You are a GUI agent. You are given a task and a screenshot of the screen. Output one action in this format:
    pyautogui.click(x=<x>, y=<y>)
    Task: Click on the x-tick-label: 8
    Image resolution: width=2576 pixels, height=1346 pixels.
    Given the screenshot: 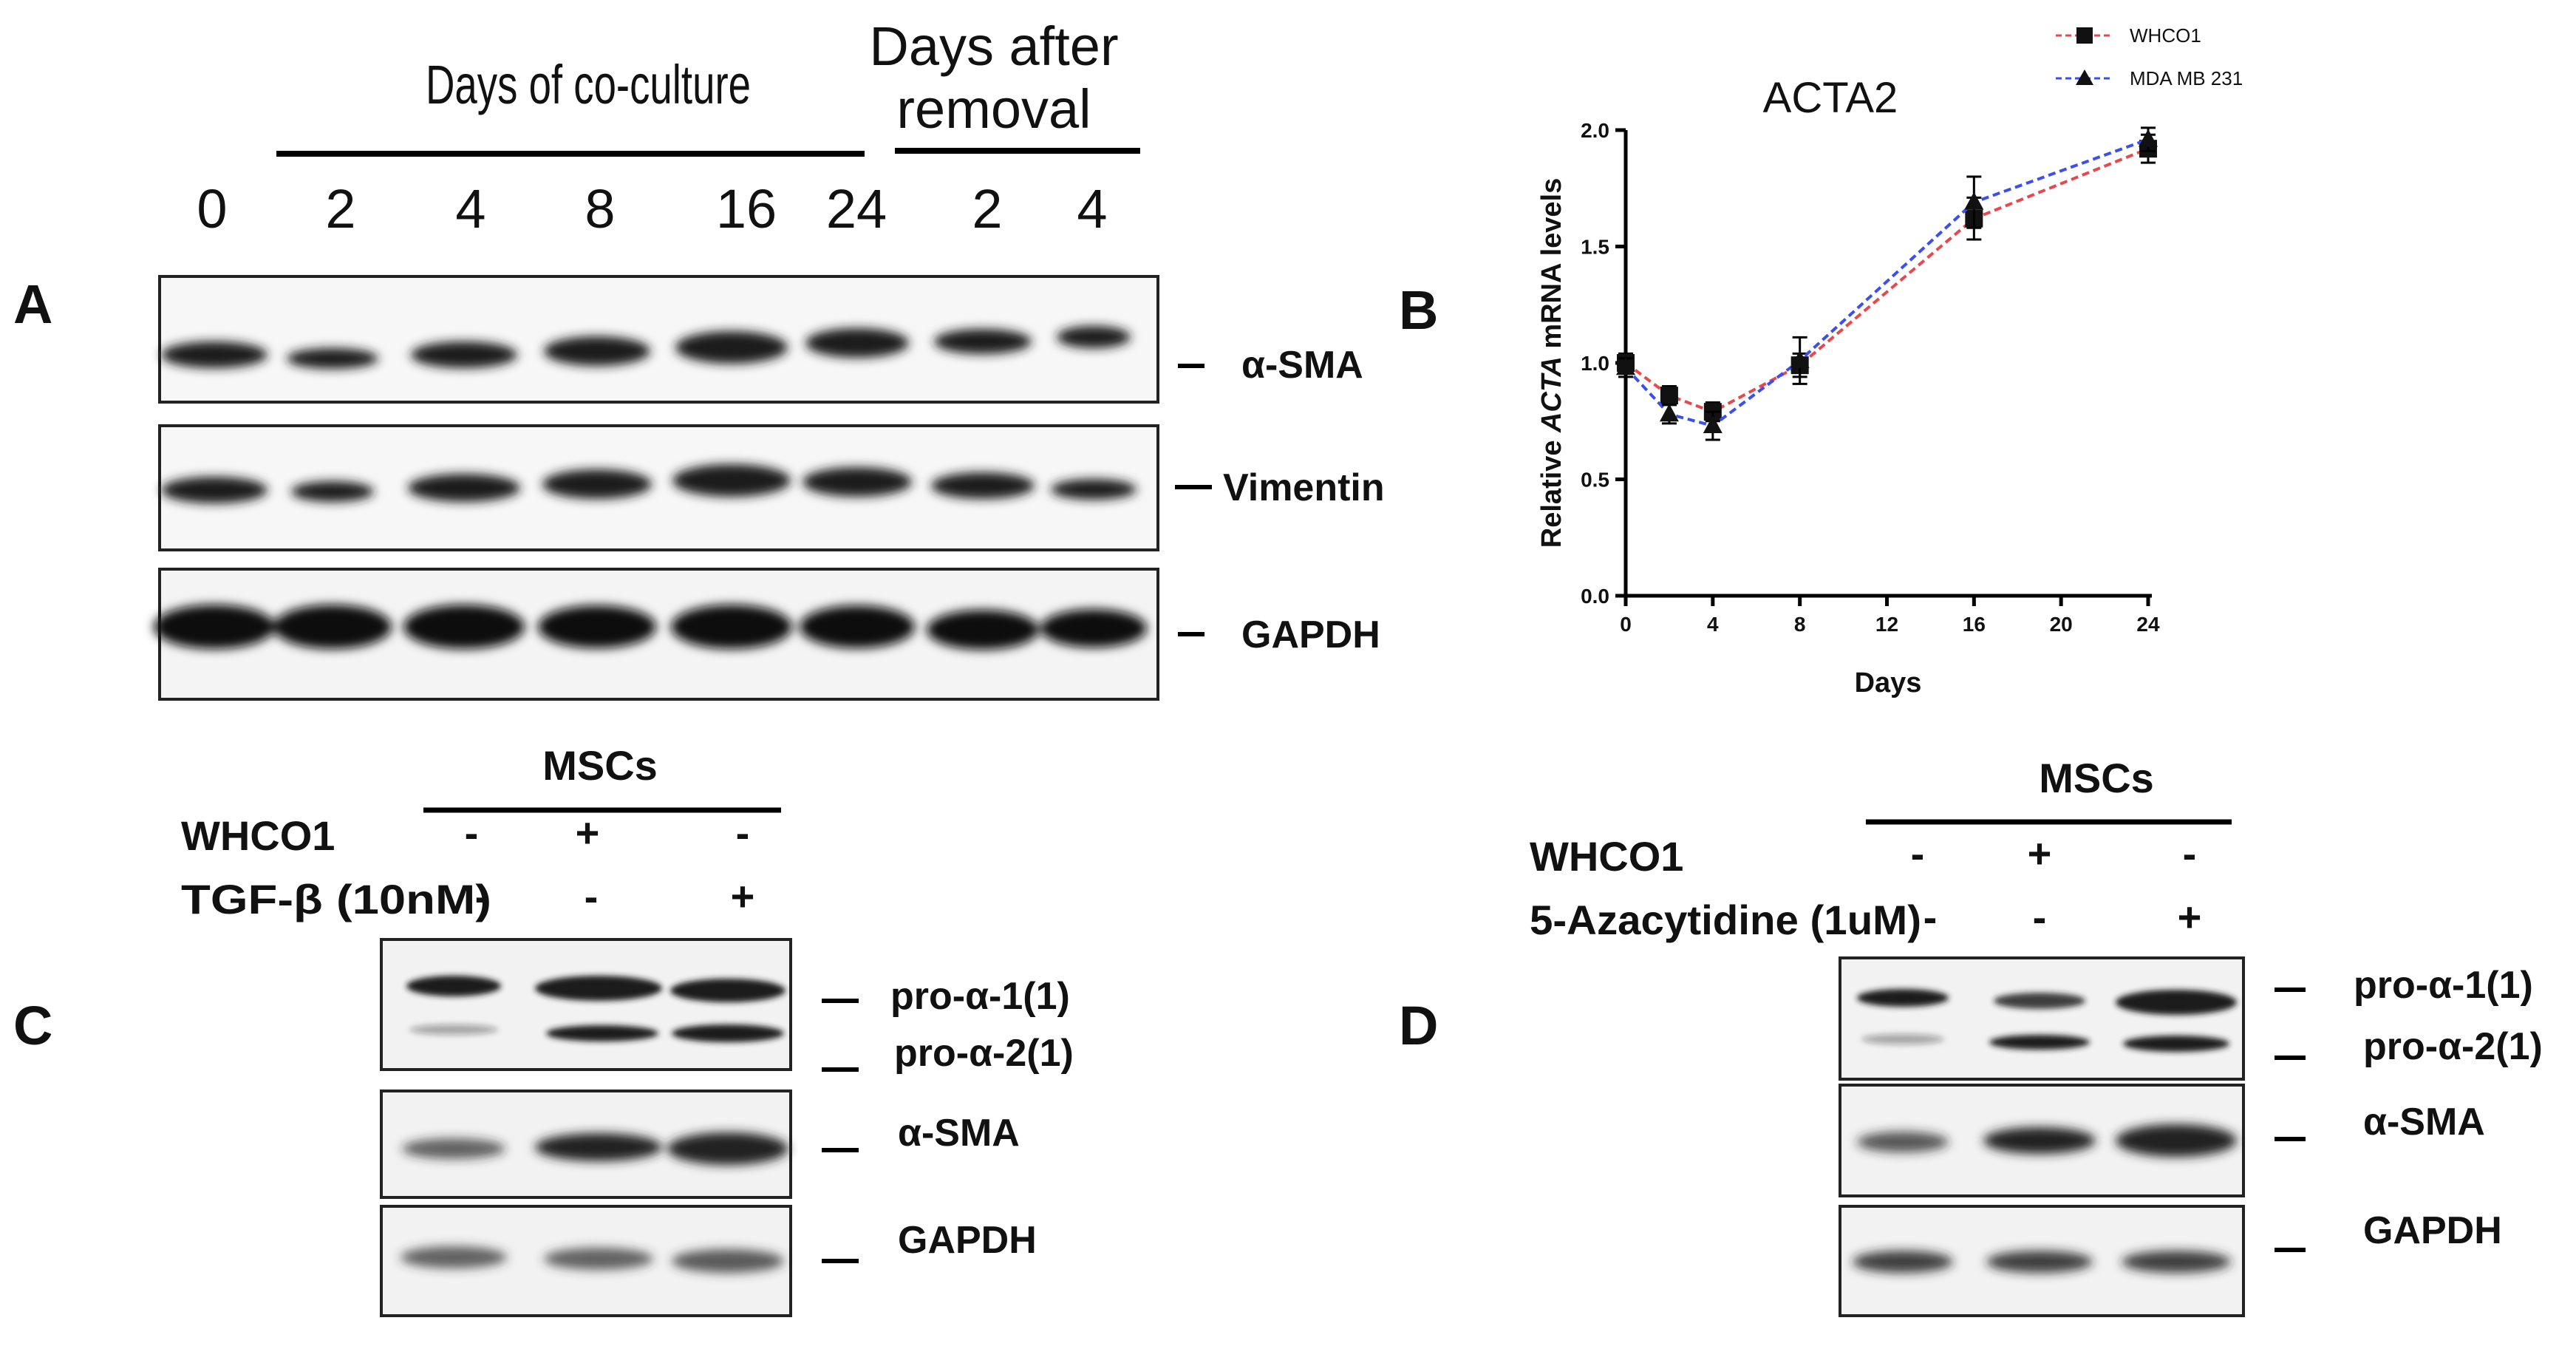 What is the action you would take?
    pyautogui.click(x=1800, y=624)
    